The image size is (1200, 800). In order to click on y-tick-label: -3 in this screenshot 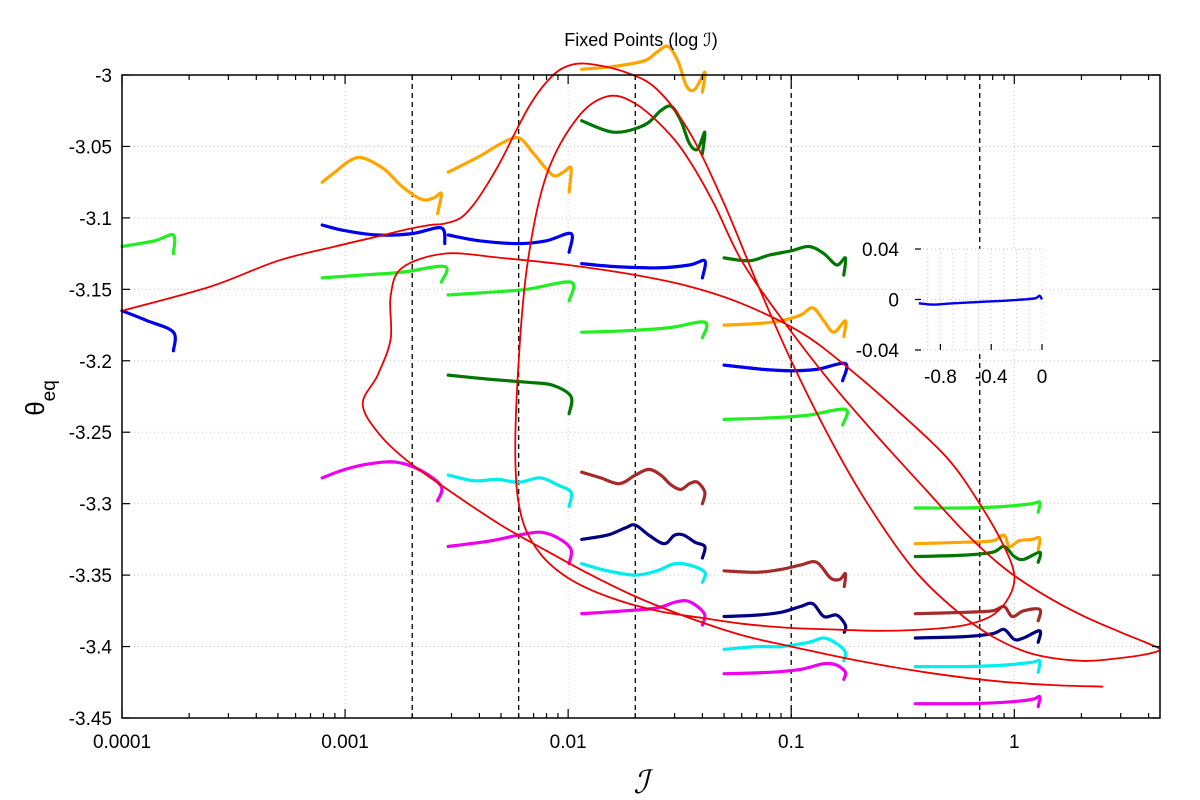, I will do `click(103, 76)`.